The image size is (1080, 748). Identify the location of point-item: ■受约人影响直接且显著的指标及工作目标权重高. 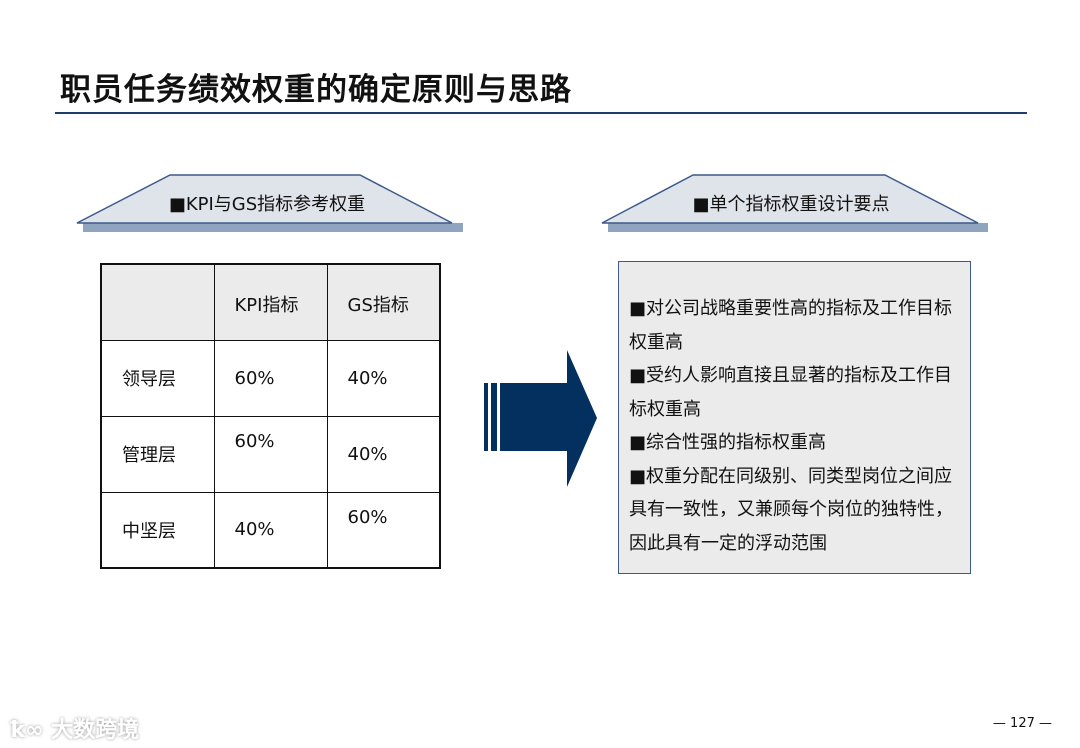
(791, 392).